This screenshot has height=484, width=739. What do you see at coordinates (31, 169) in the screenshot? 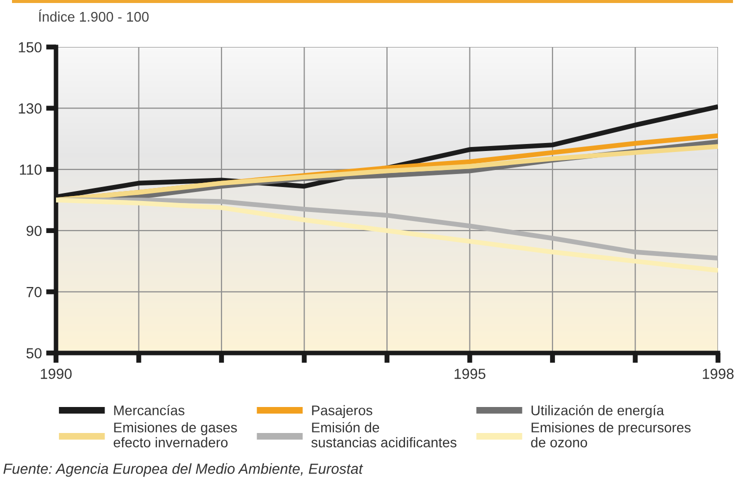
I see `y-tick-label: 110` at bounding box center [31, 169].